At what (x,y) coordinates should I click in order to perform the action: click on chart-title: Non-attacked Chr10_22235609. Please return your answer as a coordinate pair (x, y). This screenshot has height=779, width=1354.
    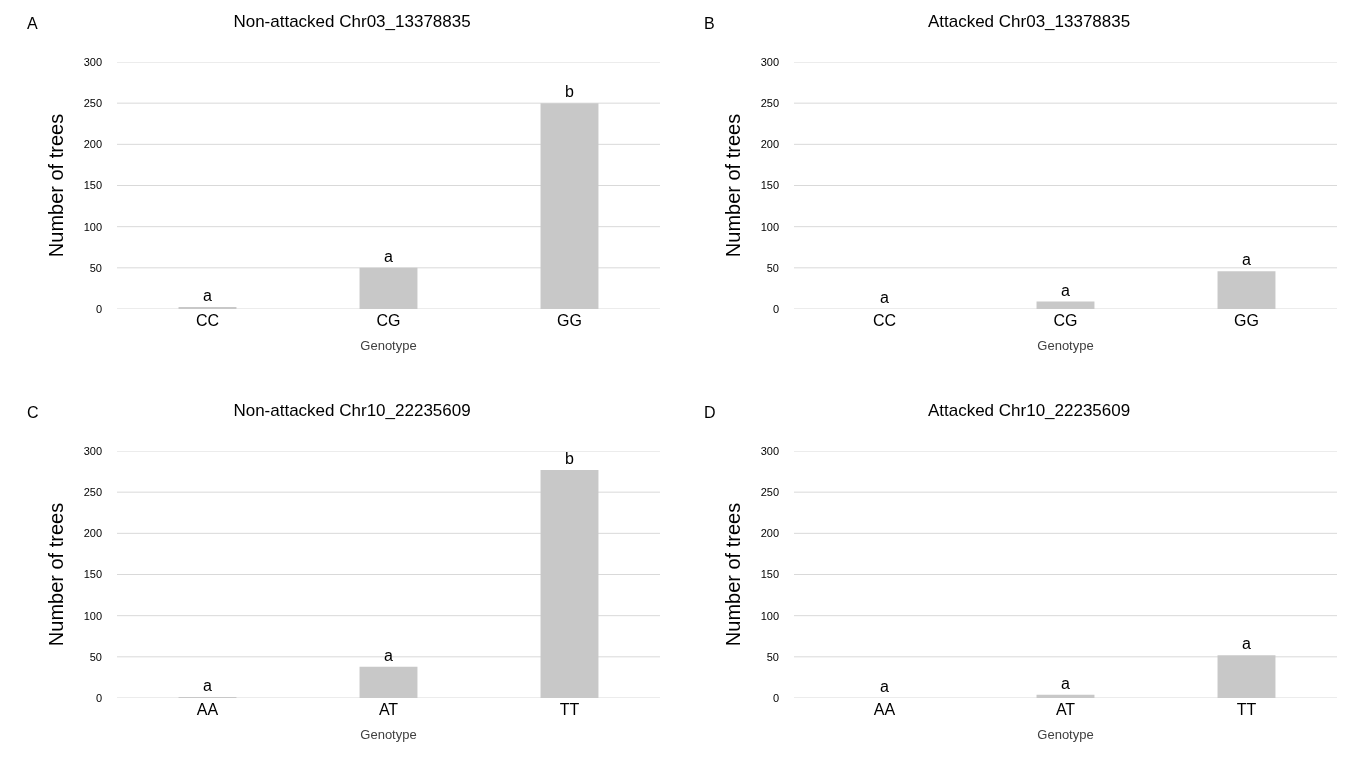
    Looking at the image, I should click on (352, 411).